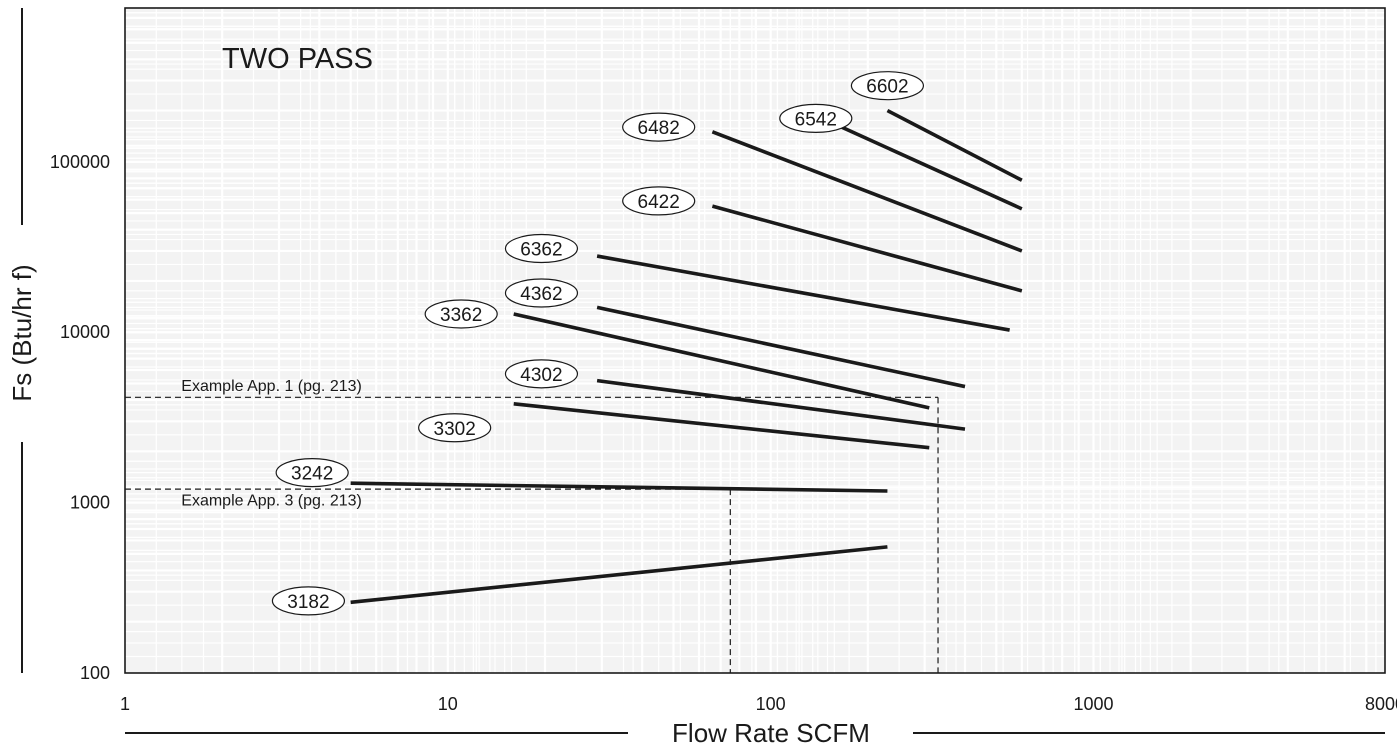 The height and width of the screenshot is (746, 1397). I want to click on series-label-3242: 3242, so click(312, 474).